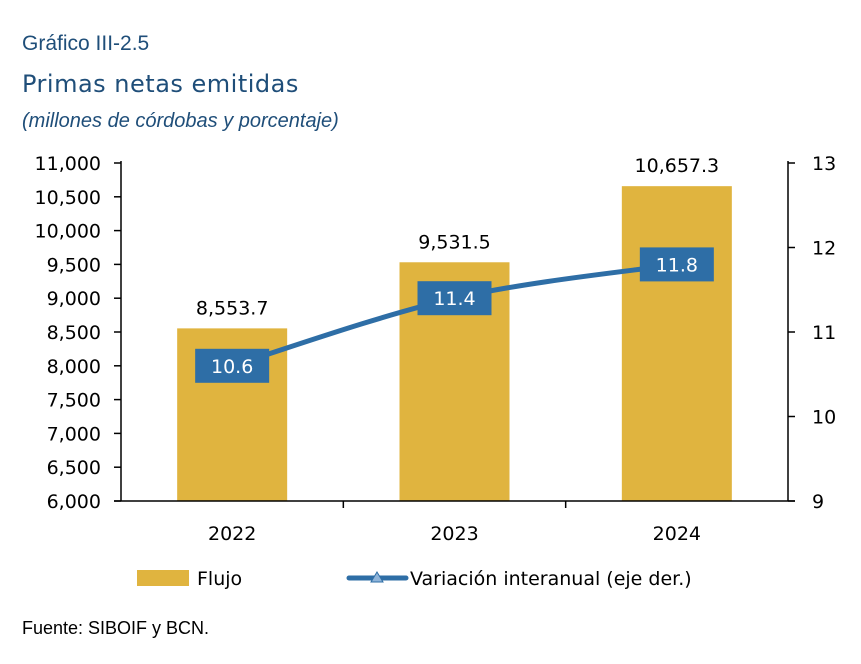 The width and height of the screenshot is (861, 664). What do you see at coordinates (824, 164) in the screenshot?
I see `right-tick-label: 13` at bounding box center [824, 164].